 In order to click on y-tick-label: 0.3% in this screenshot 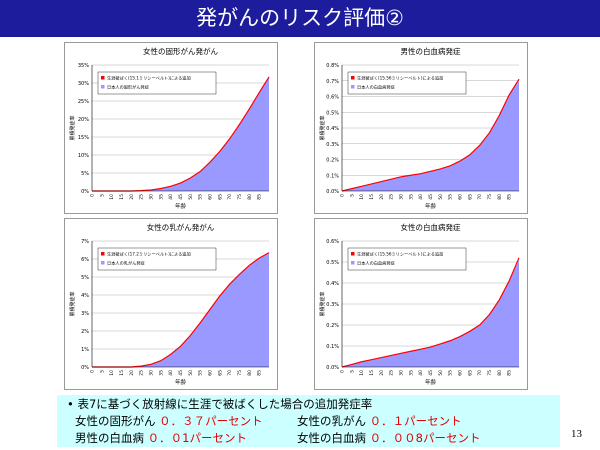, I will do `click(332, 305)`.